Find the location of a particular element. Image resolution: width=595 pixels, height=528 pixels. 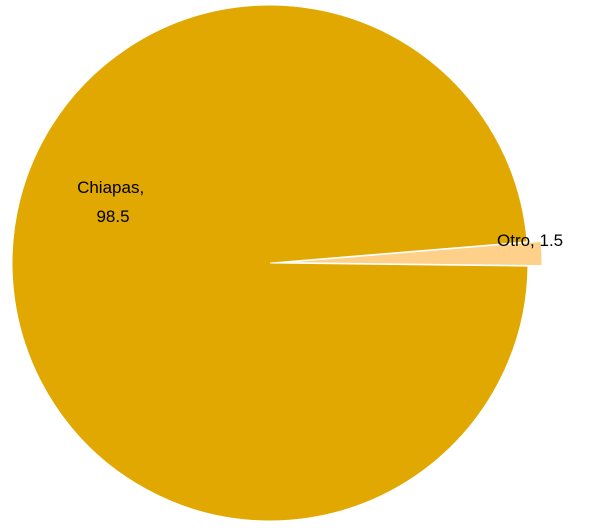

slice-label-otro-line1: Otro, 1.5 is located at coordinates (530, 240).